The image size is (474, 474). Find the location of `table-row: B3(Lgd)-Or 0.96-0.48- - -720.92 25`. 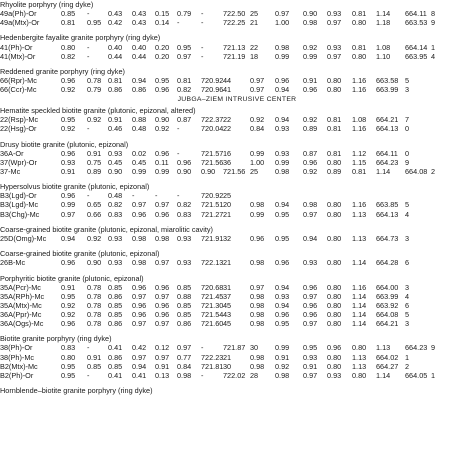

table-row: B3(Lgd)-Or 0.96-0.48- - -720.92 25 is located at coordinates (237, 195).